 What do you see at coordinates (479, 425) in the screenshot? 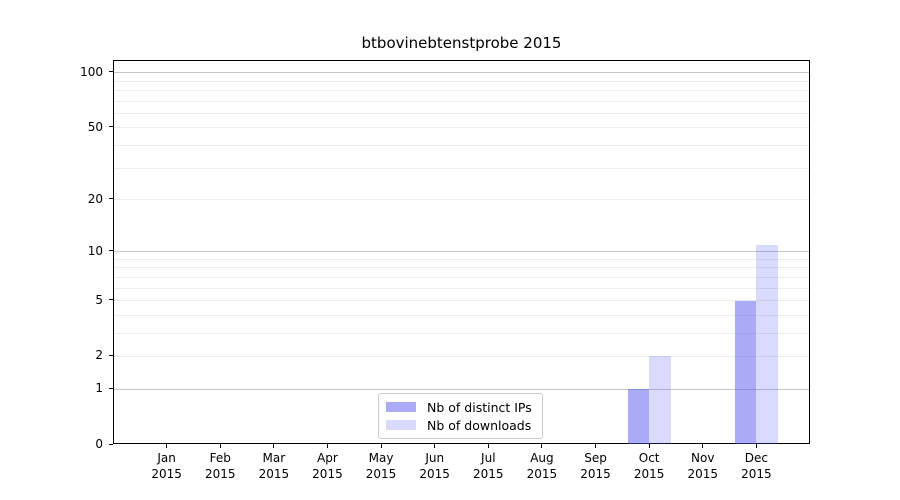
I see `legend-label-downloads: Nb of downloads` at bounding box center [479, 425].